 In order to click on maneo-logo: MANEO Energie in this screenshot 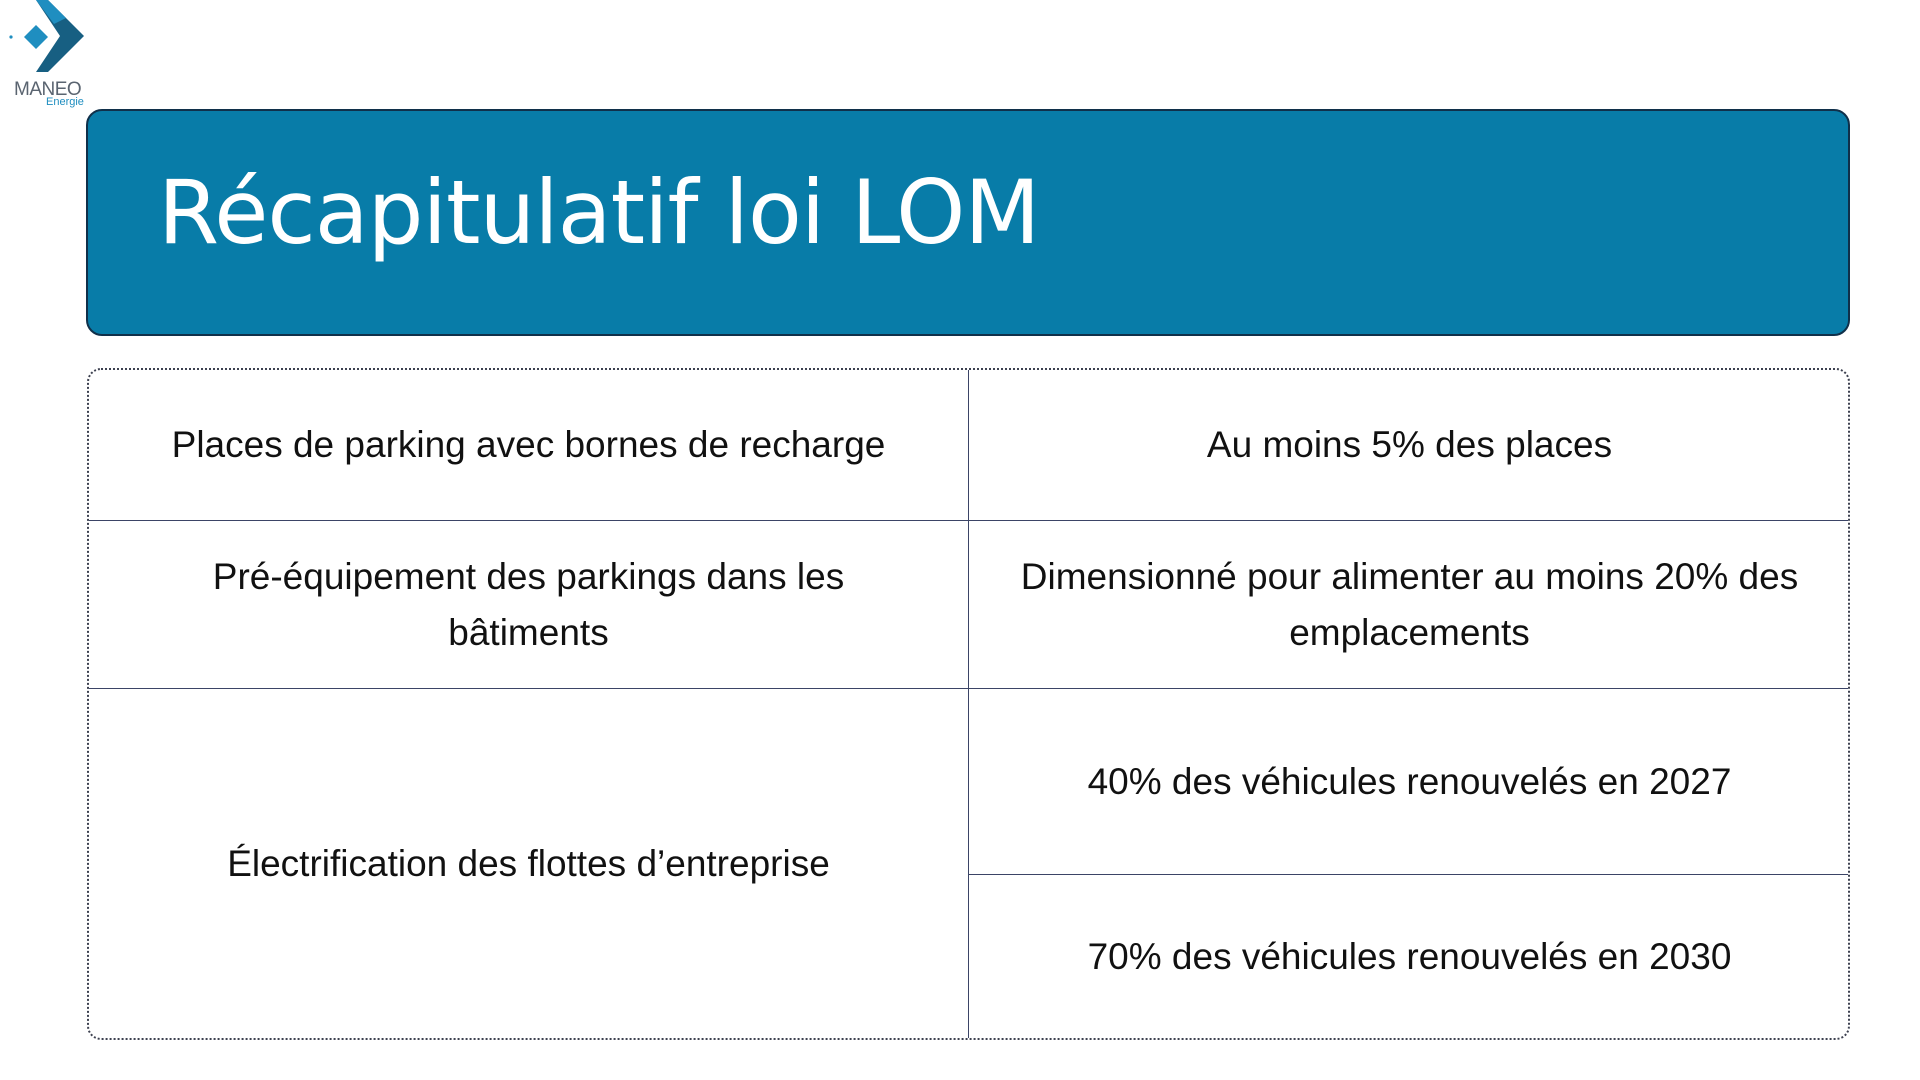, I will do `click(53, 55)`.